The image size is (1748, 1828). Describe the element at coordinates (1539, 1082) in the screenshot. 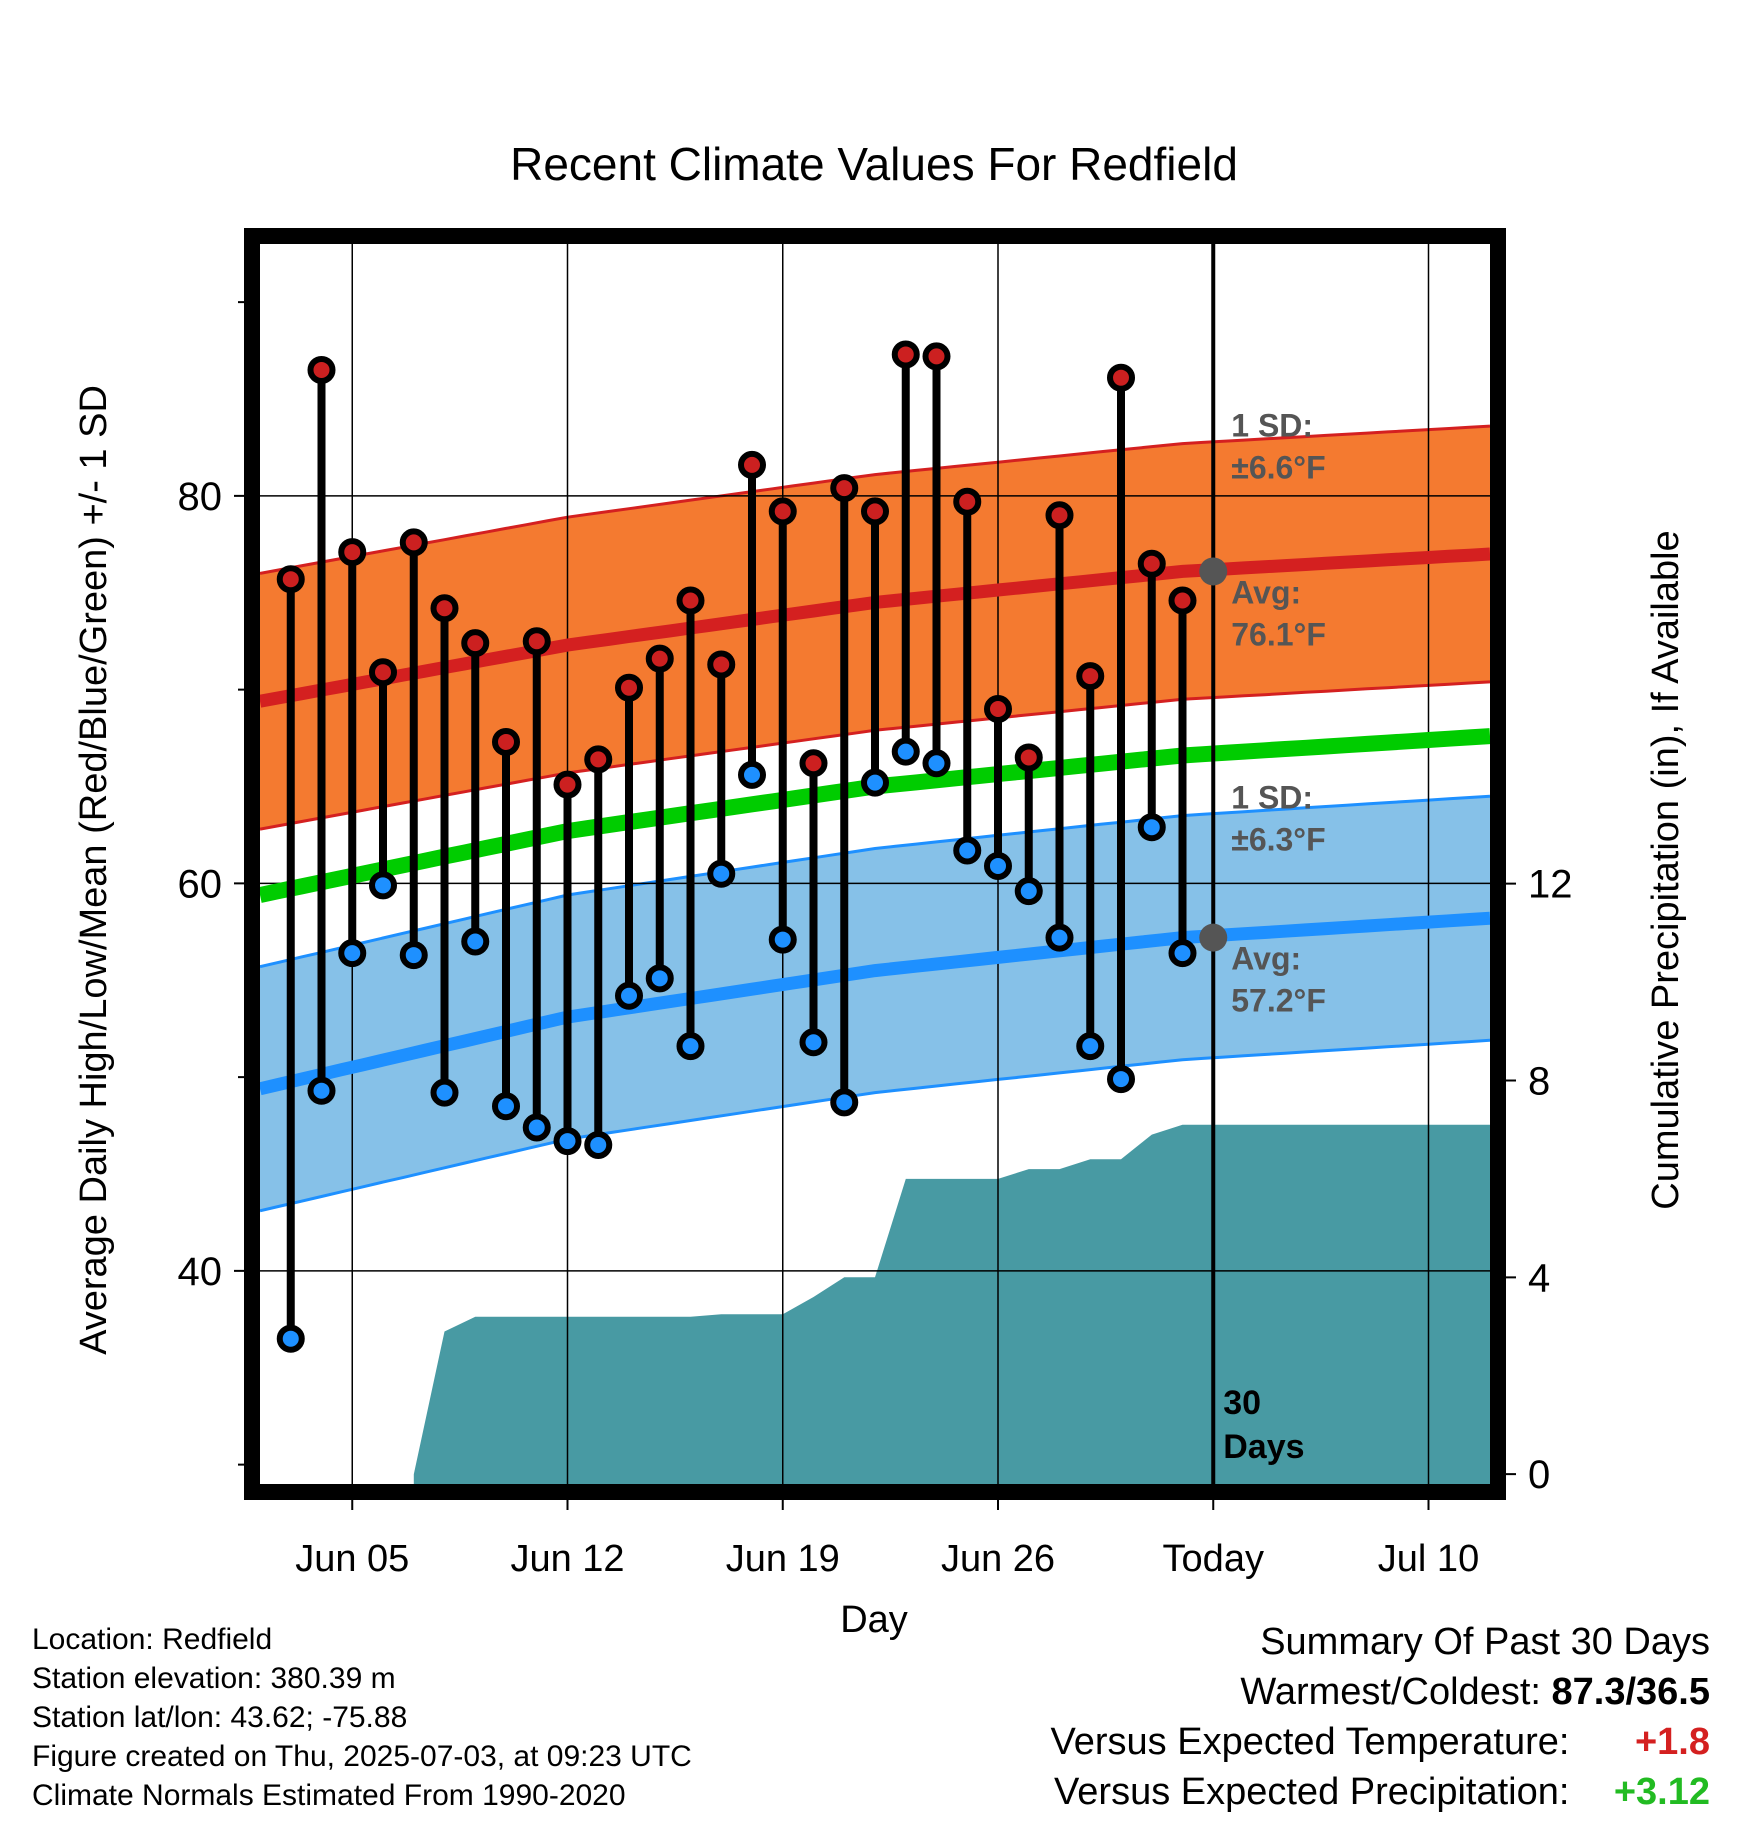

I see `y2-tick-label: 8` at that location.